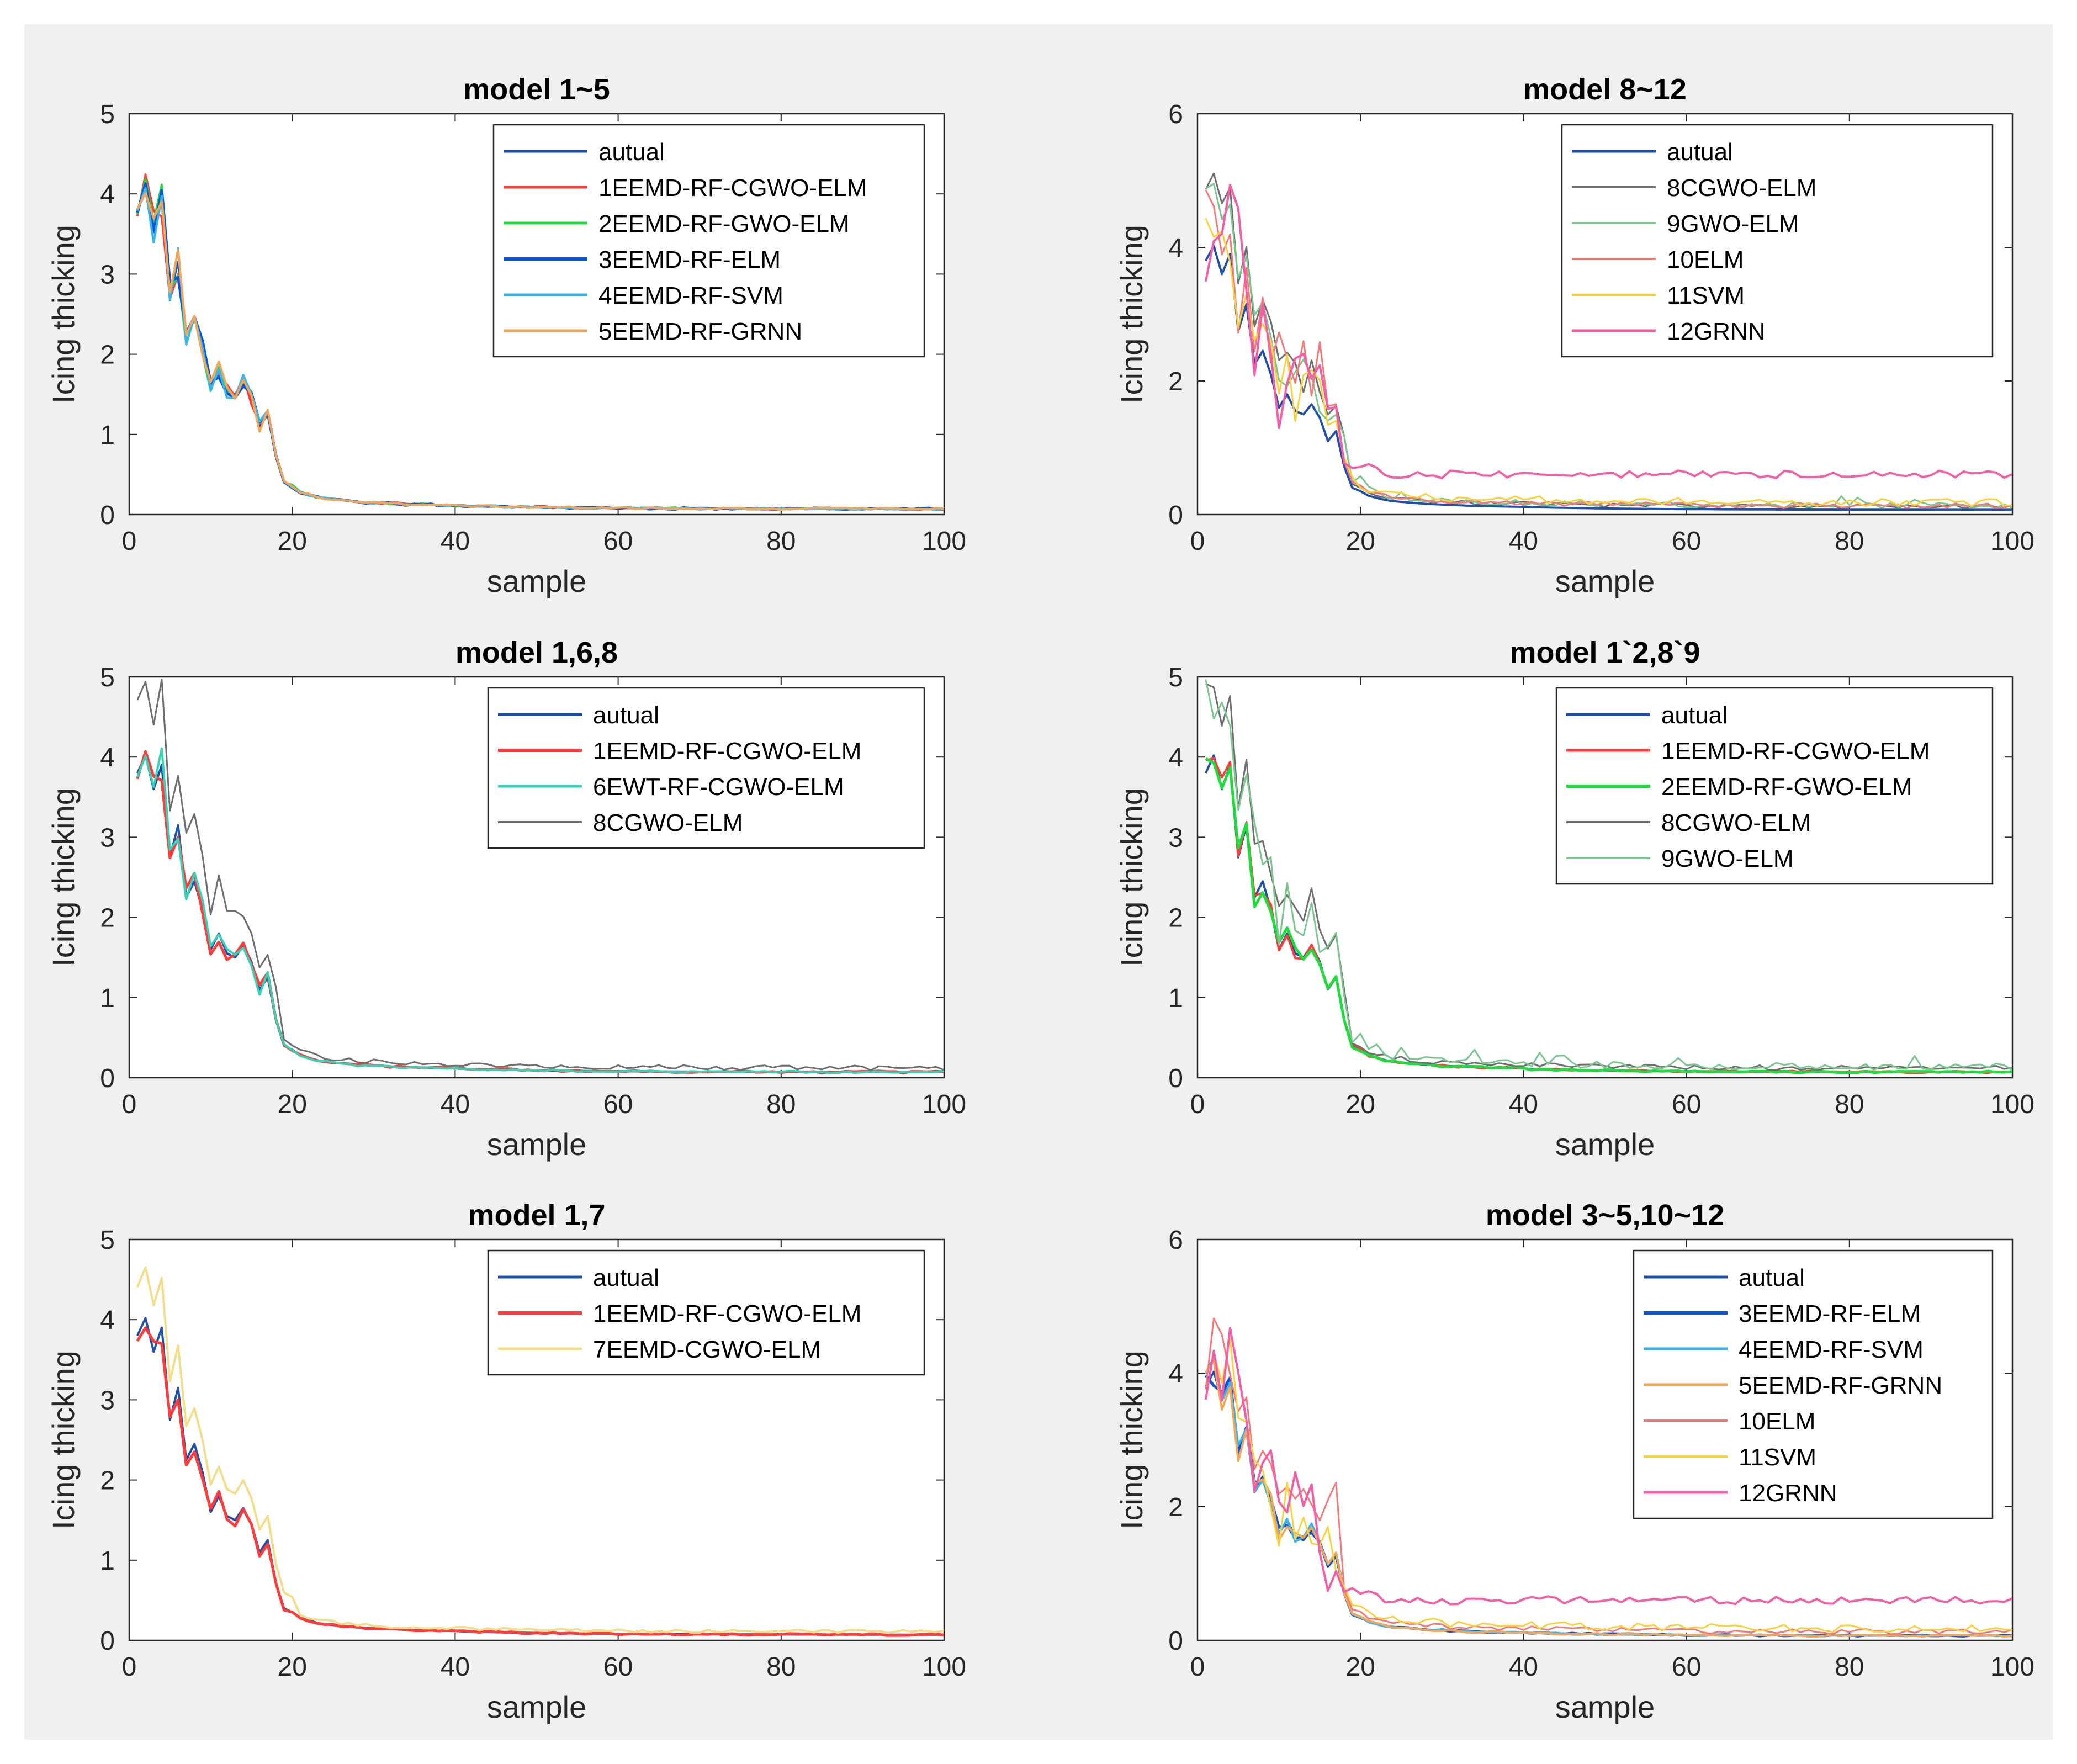 The height and width of the screenshot is (1764, 2077). I want to click on chart-title: model 1,7, so click(536, 1215).